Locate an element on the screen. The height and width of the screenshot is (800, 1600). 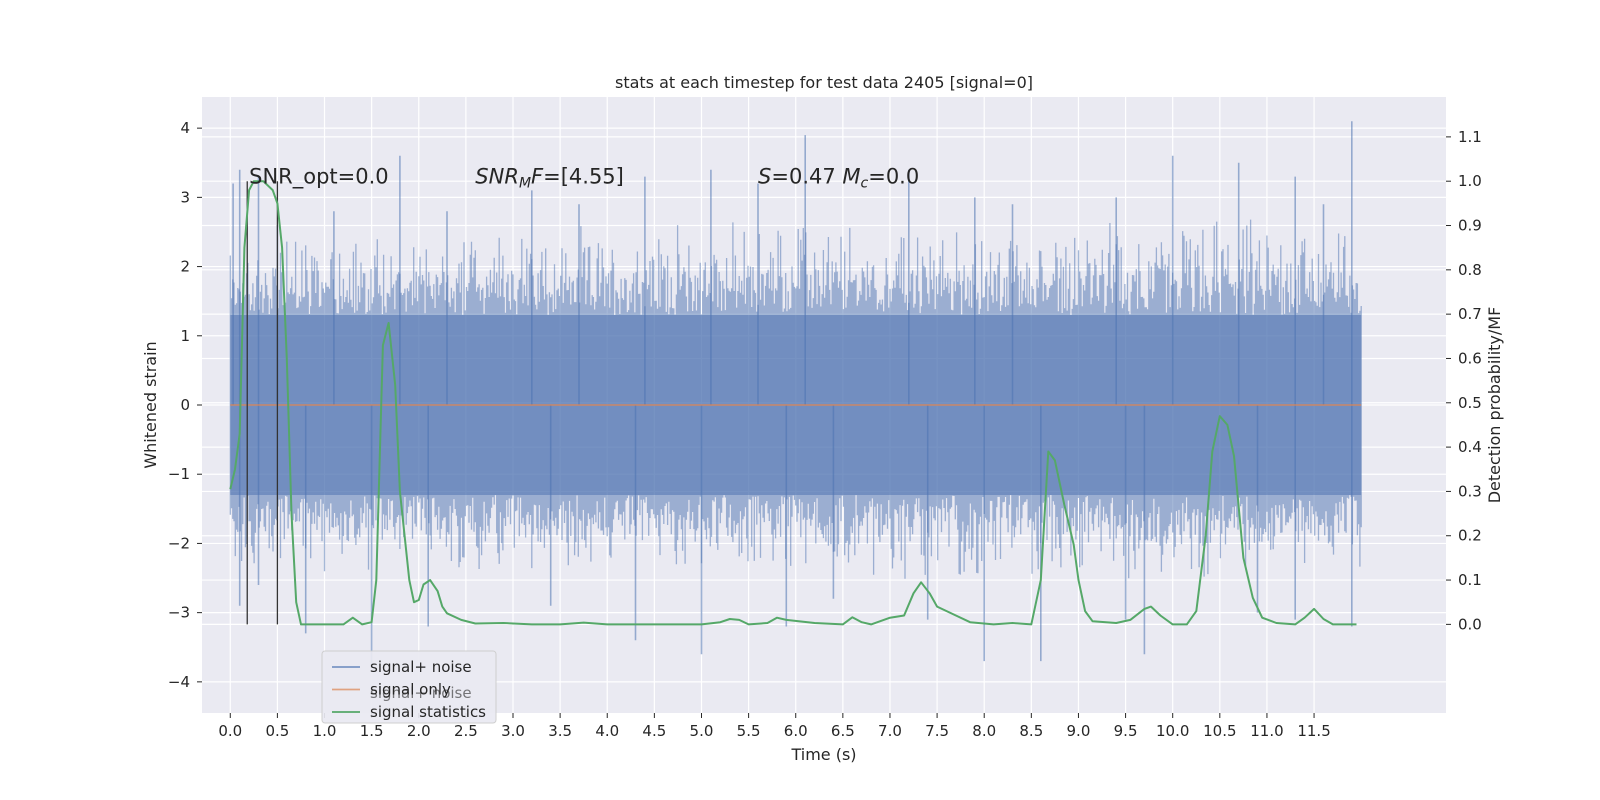
x-tick-label: 5.0 is located at coordinates (702, 731).